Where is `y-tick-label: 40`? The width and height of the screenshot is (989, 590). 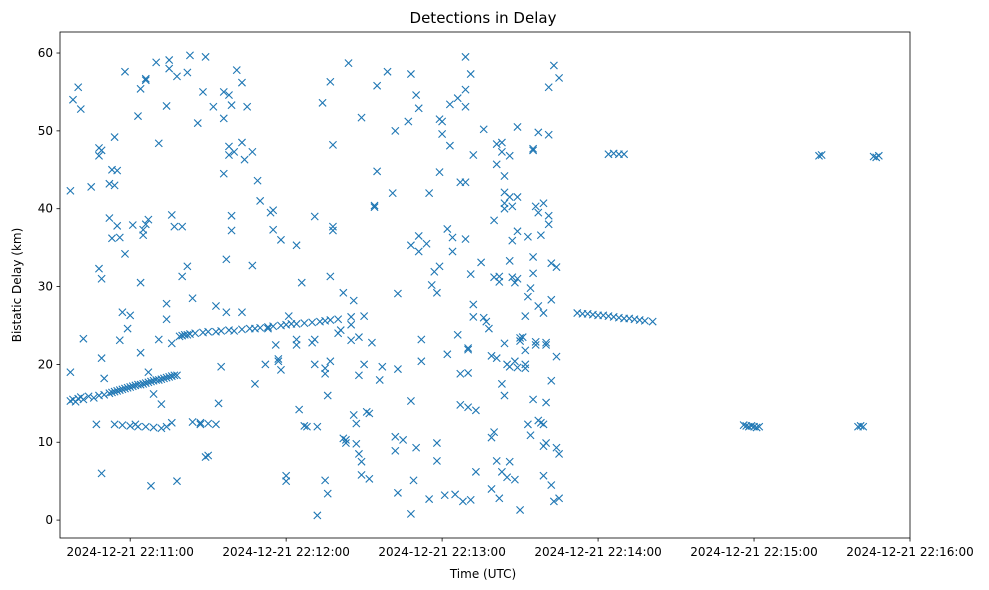 y-tick-label: 40 is located at coordinates (45, 209).